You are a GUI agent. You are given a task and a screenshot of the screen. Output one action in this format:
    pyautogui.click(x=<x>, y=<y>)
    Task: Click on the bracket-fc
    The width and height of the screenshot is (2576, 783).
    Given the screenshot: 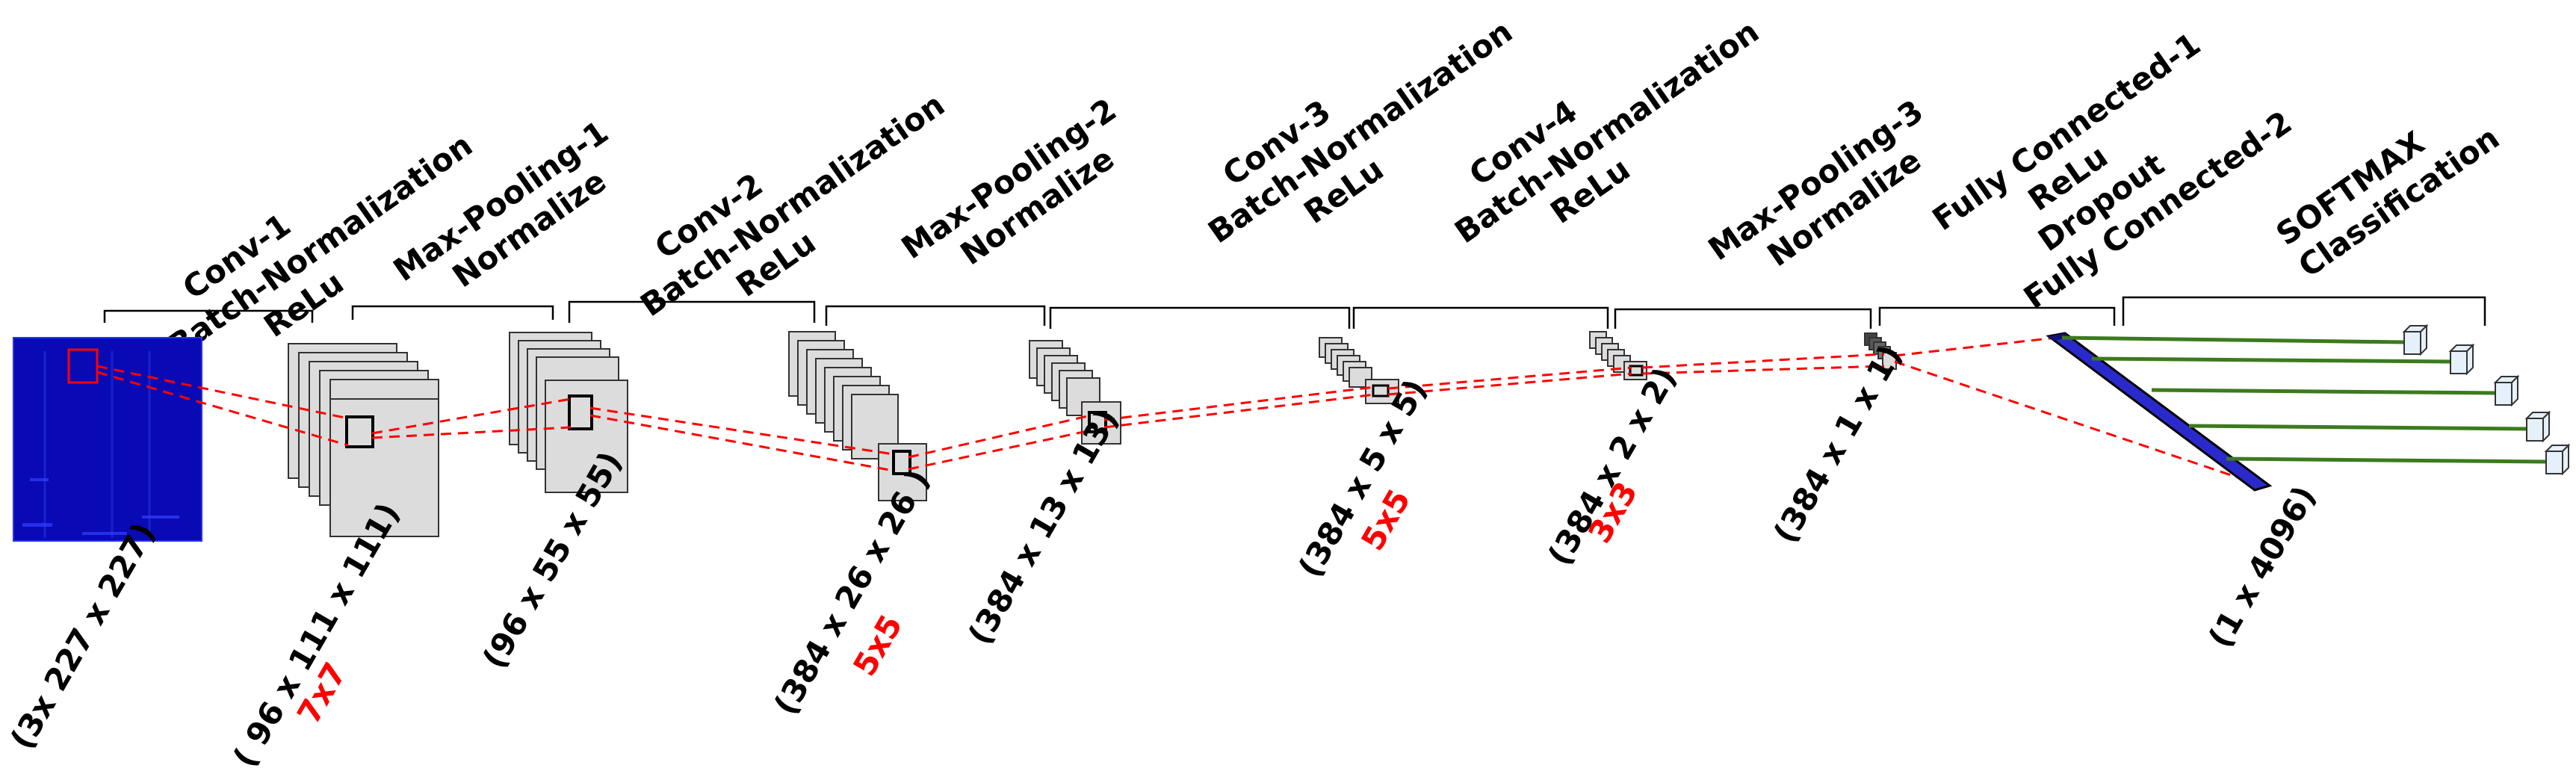 What is the action you would take?
    pyautogui.click(x=1997, y=316)
    